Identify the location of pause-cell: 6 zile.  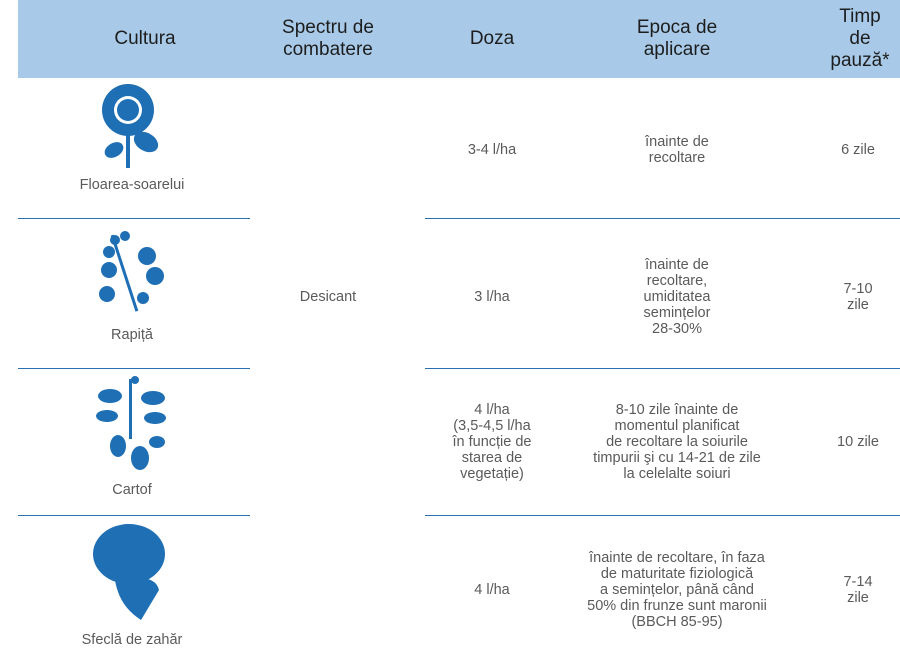
(858, 150).